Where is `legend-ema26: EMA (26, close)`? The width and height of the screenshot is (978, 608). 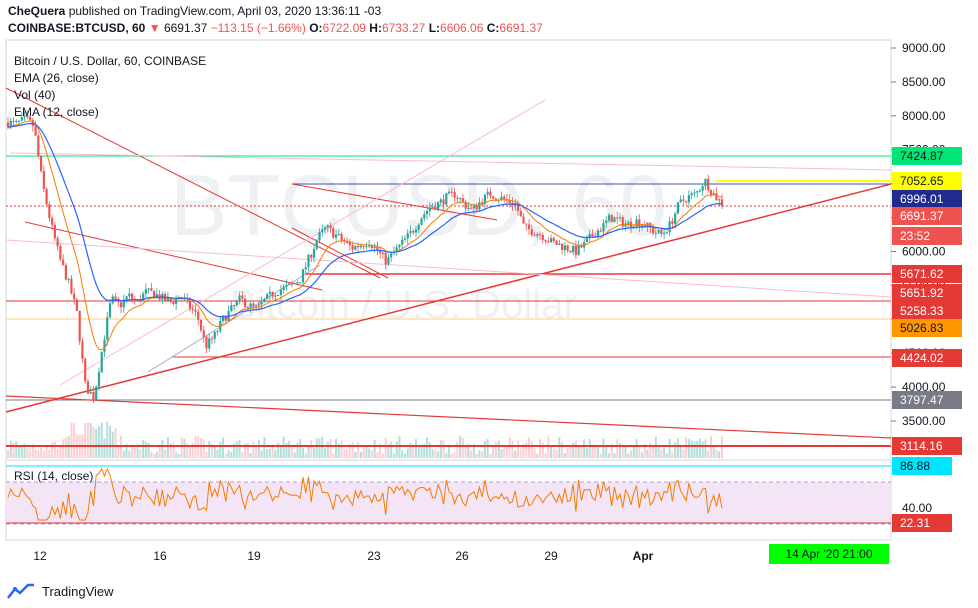
legend-ema26: EMA (26, close) is located at coordinates (56, 78).